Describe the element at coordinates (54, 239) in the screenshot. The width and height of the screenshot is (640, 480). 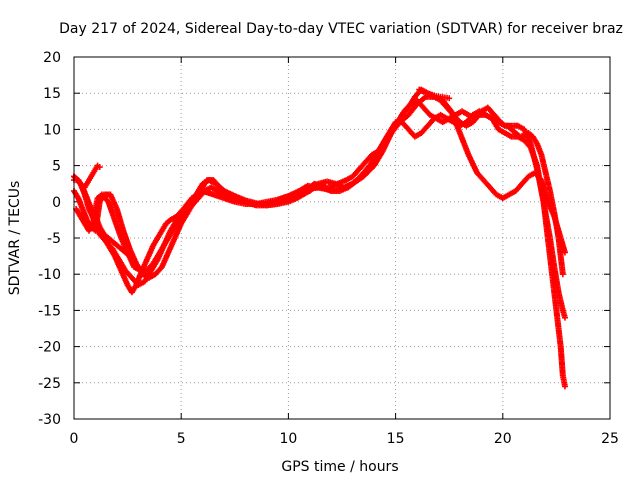
I see `y-tick-label: -5` at that location.